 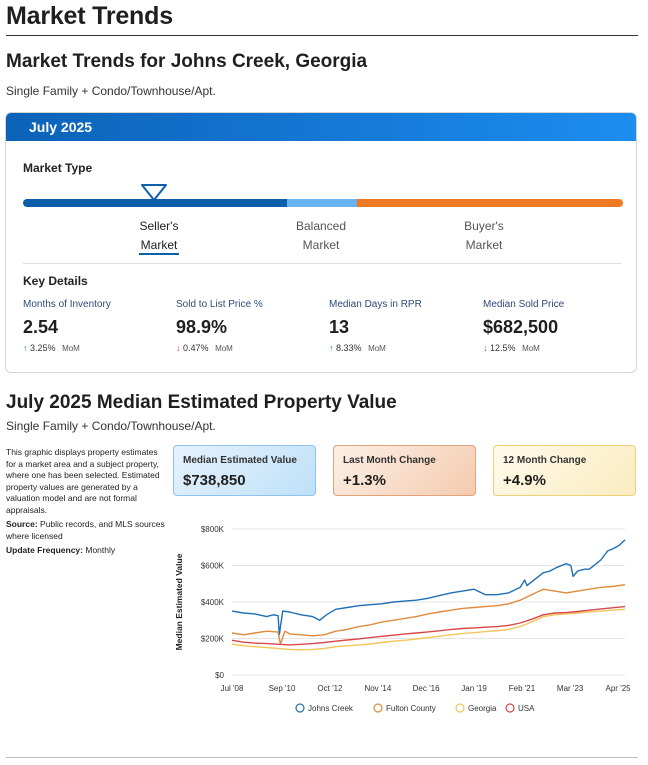 I want to click on seller-market-label: Seller's Market, so click(x=159, y=236).